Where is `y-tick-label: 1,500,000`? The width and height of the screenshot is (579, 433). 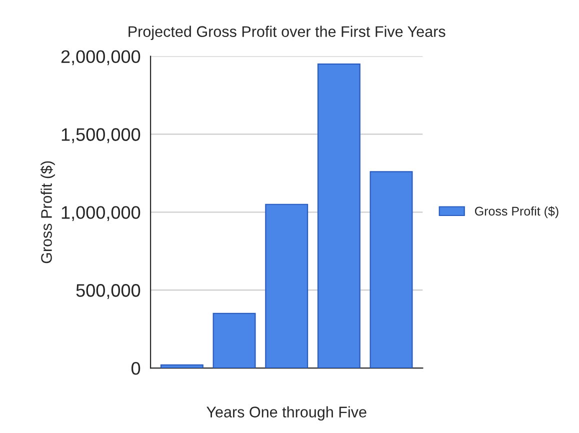
y-tick-label: 1,500,000 is located at coordinates (101, 136).